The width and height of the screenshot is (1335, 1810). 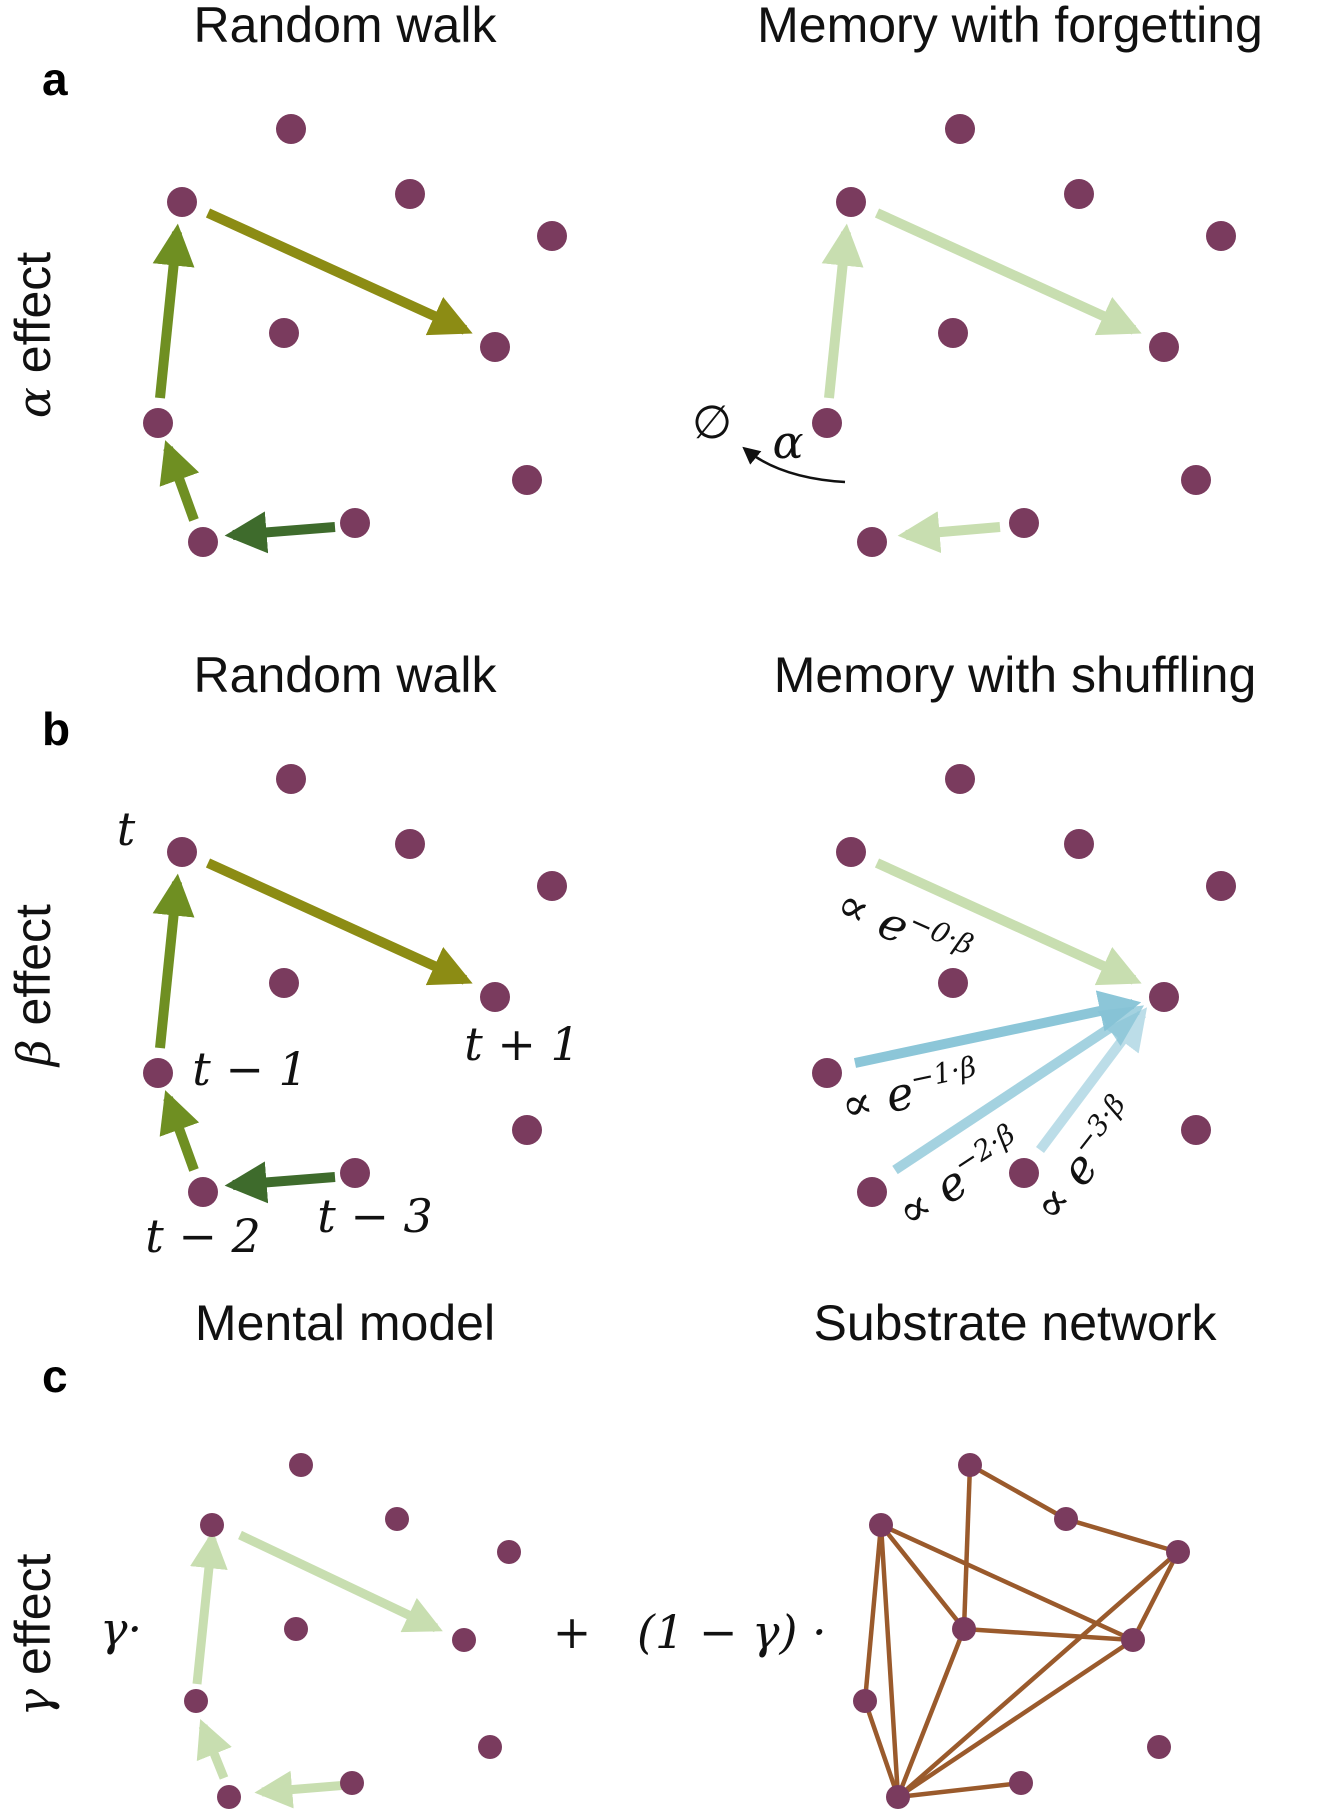 What do you see at coordinates (375, 1216) in the screenshot?
I see `time-label-t-minus-3: t − 3` at bounding box center [375, 1216].